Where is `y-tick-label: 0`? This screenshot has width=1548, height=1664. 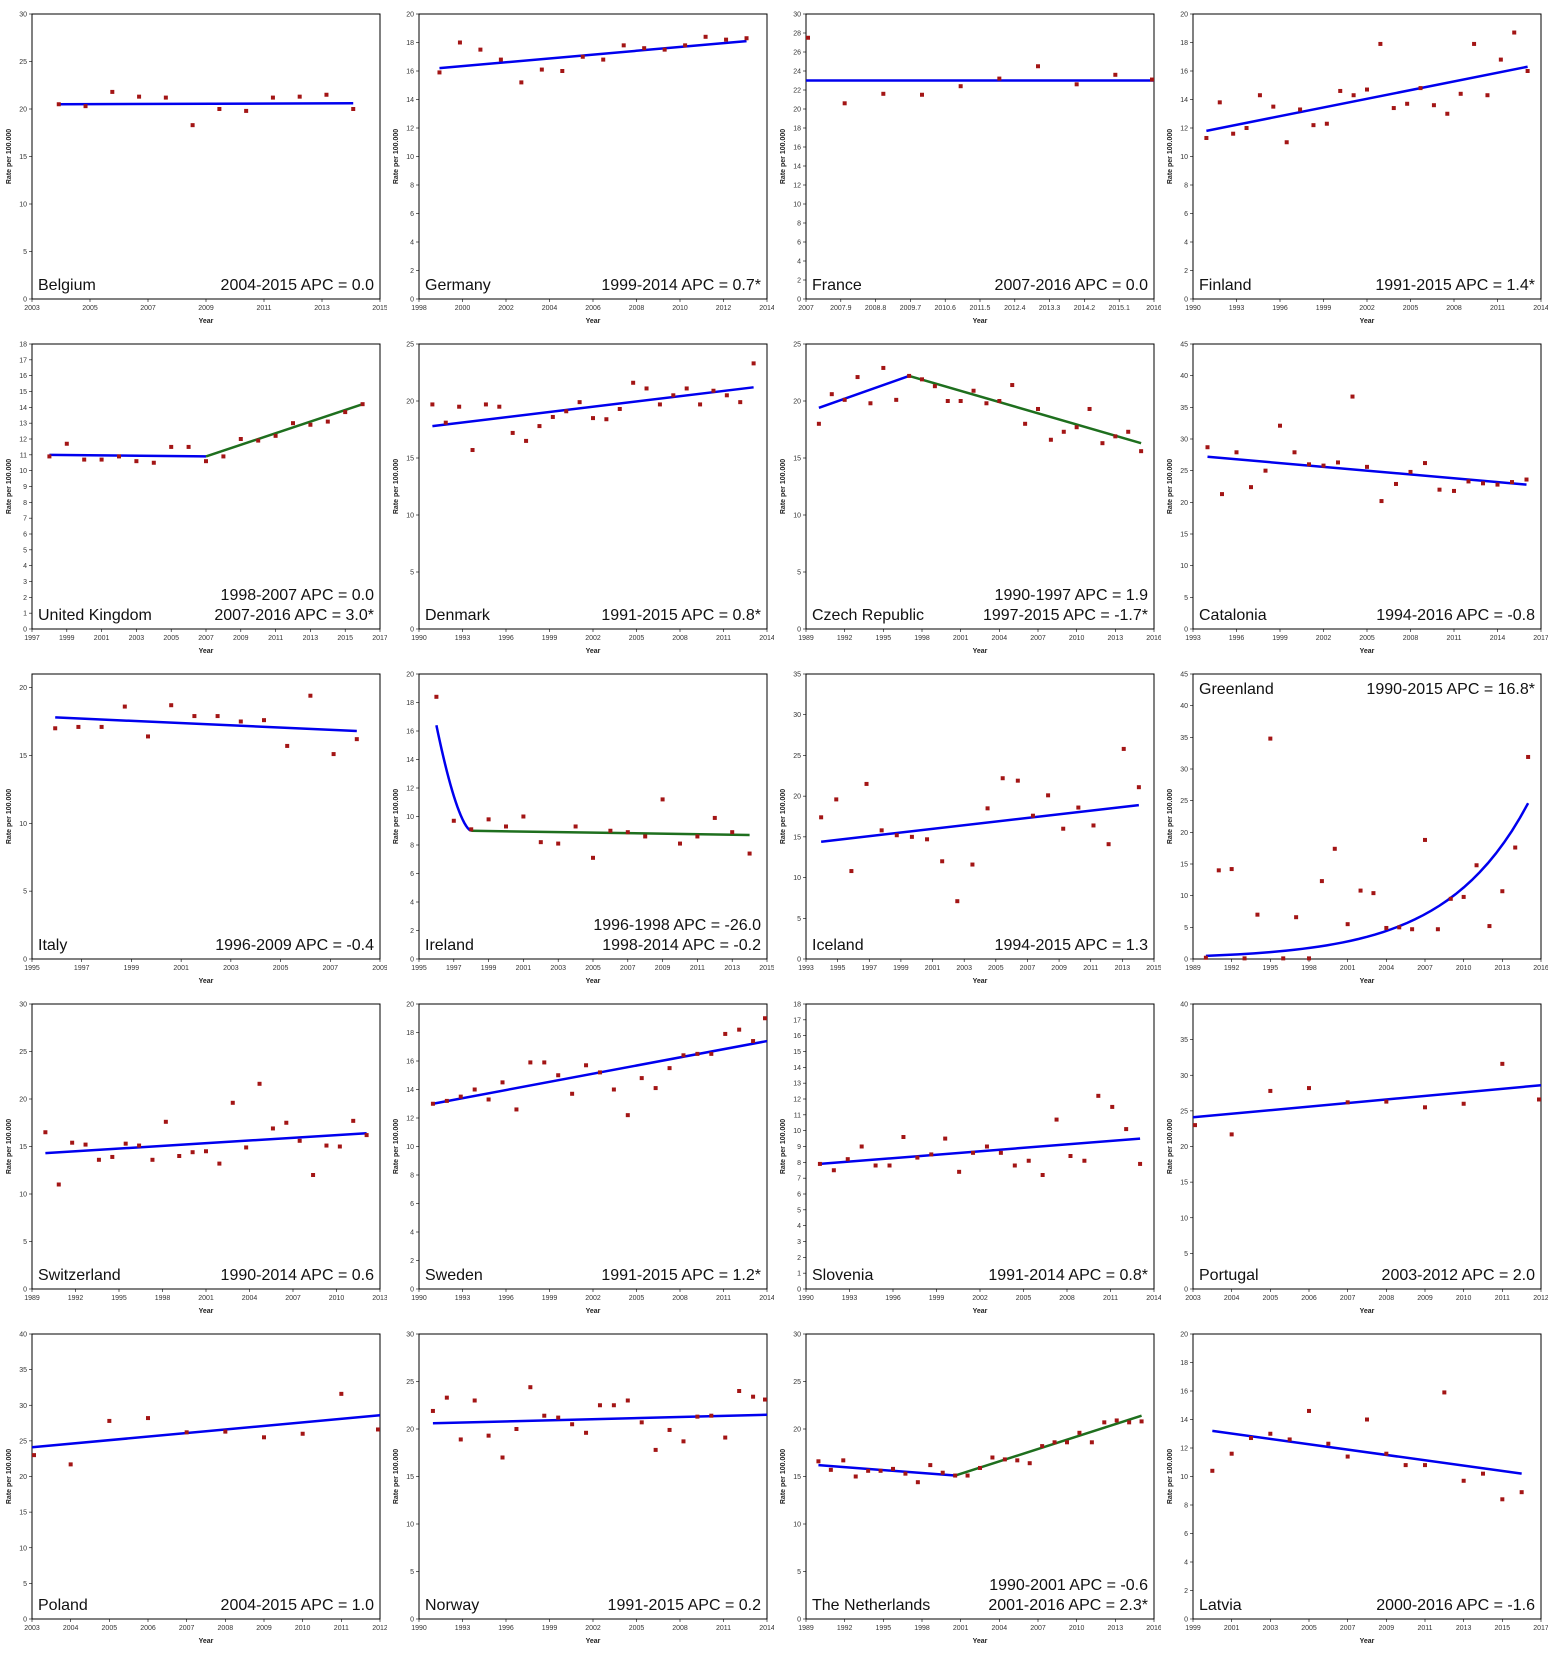
y-tick-label: 0 is located at coordinates (1186, 630).